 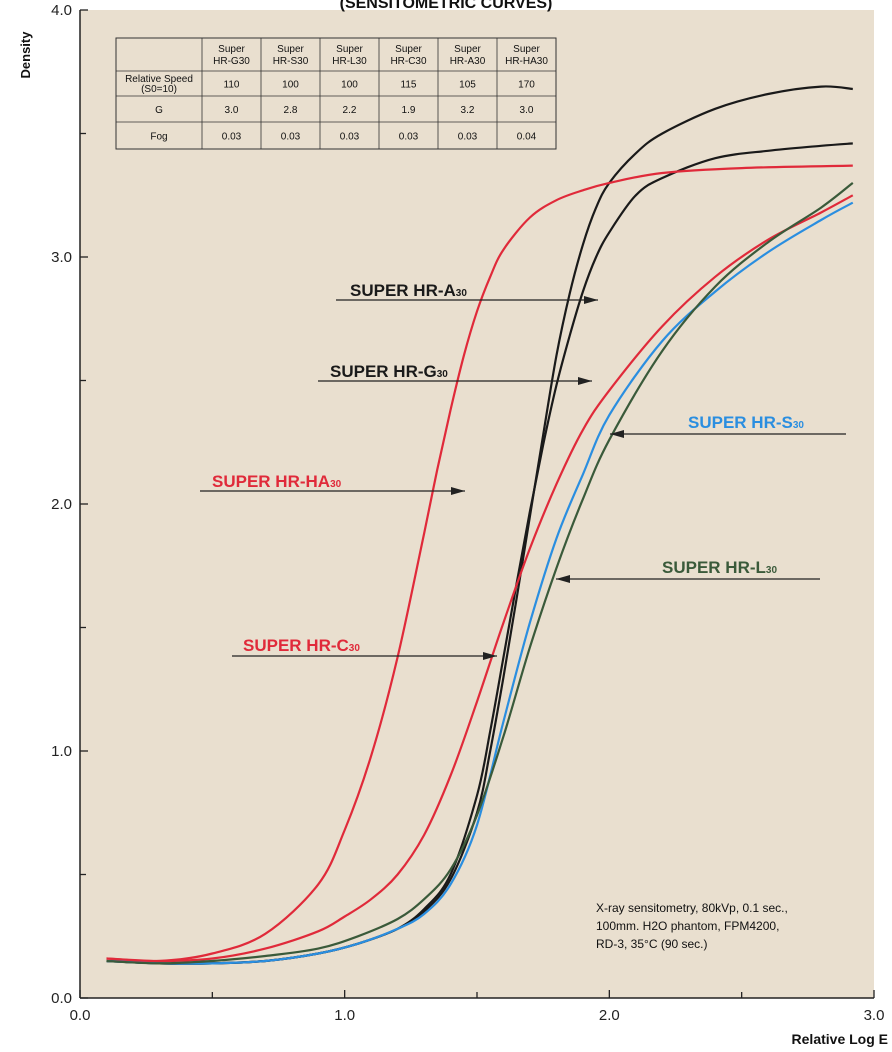 What do you see at coordinates (301, 645) in the screenshot?
I see `callout-label-c30: SUPER HR-C30` at bounding box center [301, 645].